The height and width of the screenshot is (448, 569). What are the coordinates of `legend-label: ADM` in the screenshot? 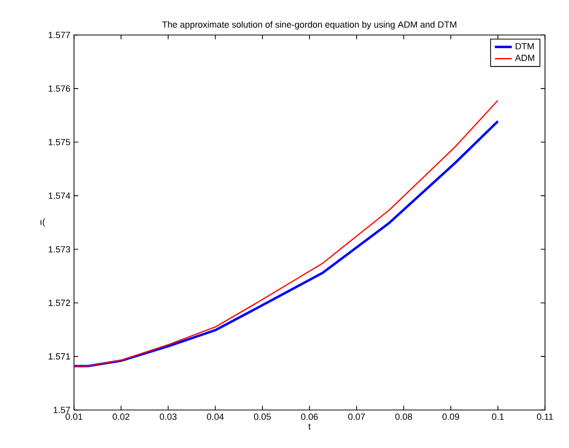 It's located at (524, 57).